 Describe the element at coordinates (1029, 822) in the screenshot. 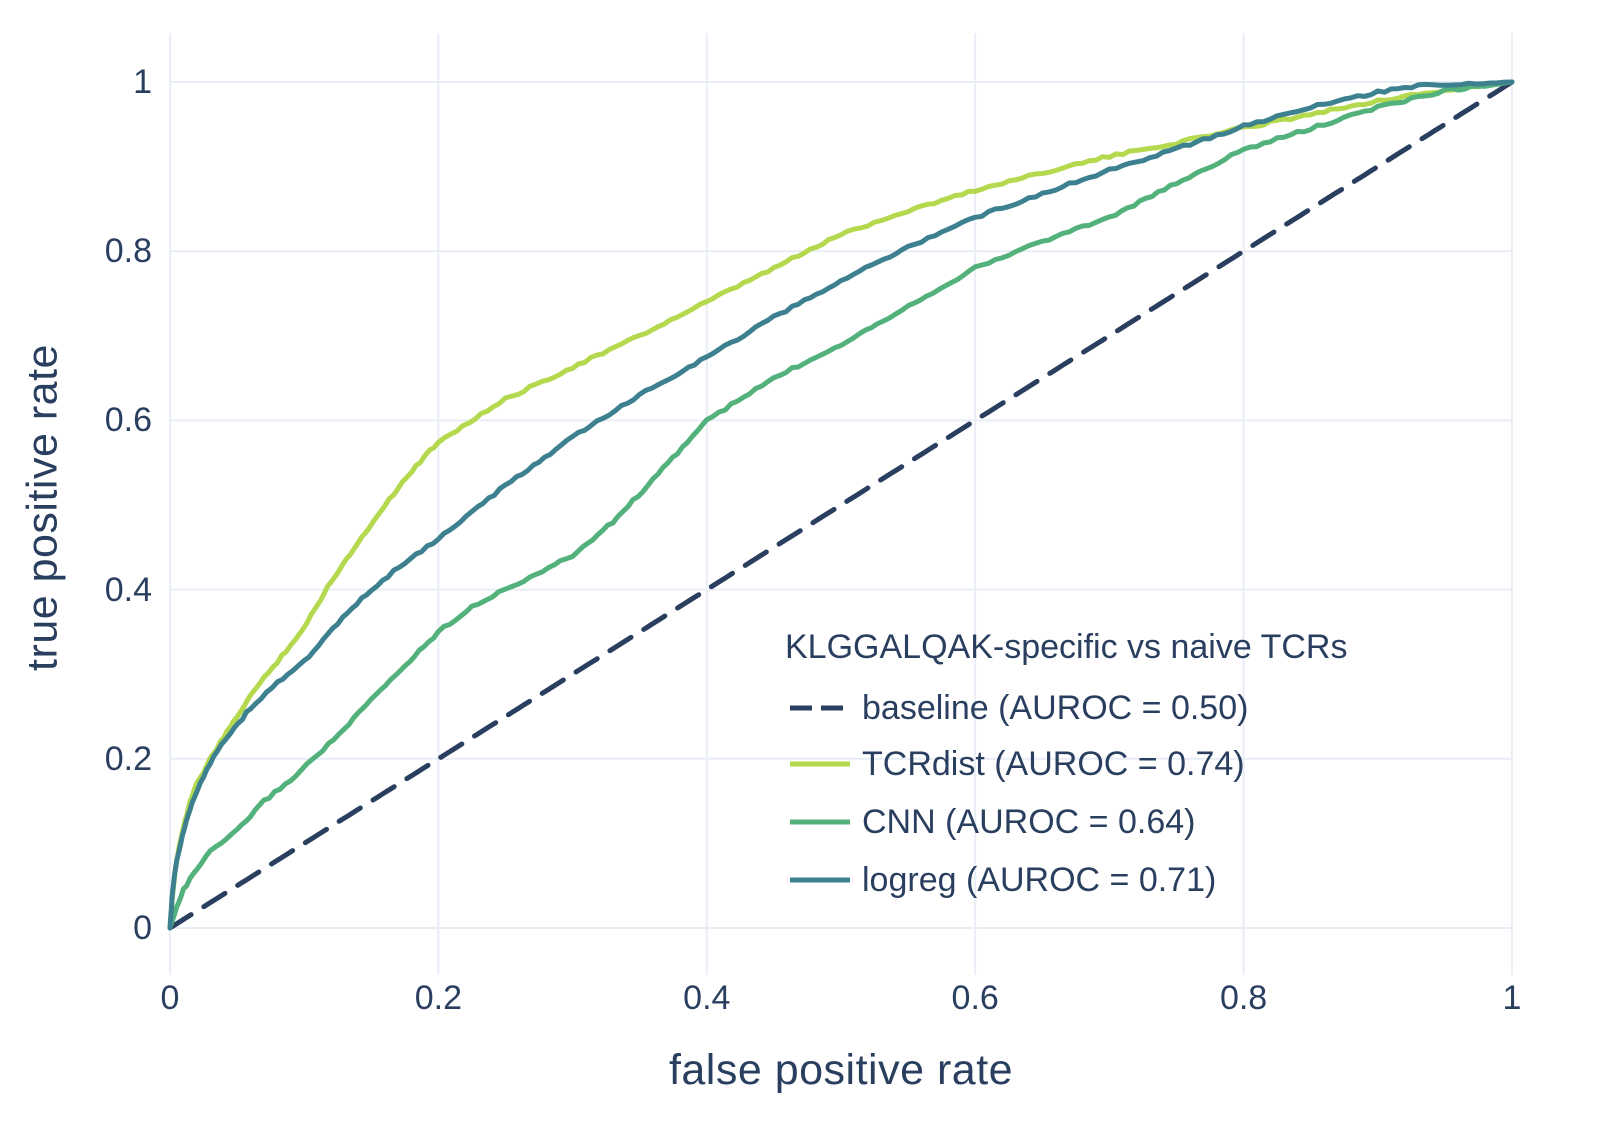

I see `legend-label-cnn: CNN (AUROC = 0.64)` at that location.